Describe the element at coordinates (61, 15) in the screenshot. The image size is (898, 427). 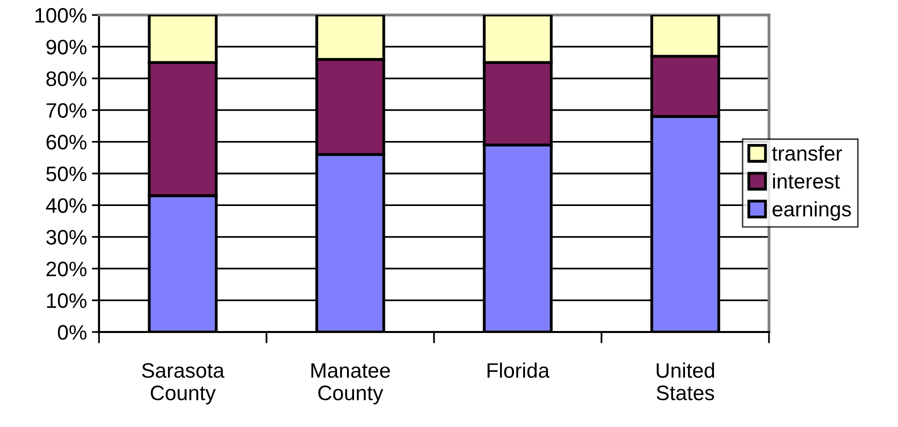
I see `y-tick-label: 100%` at that location.